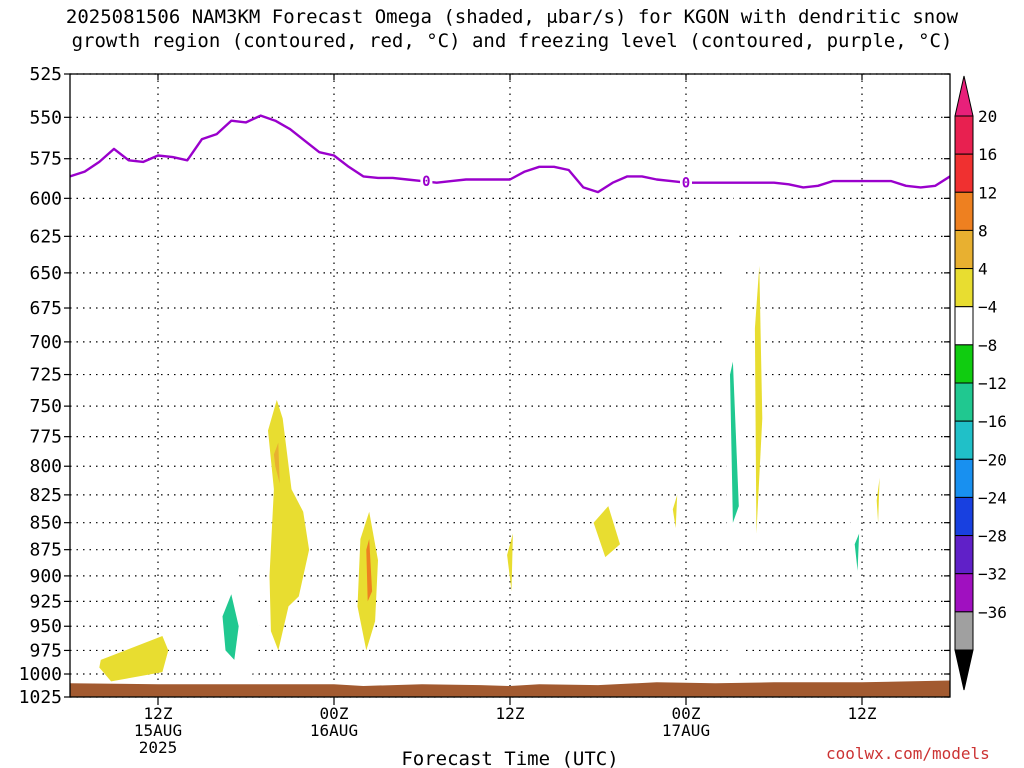 This screenshot has width=1024, height=768. I want to click on colorbar-label: −28, so click(992, 536).